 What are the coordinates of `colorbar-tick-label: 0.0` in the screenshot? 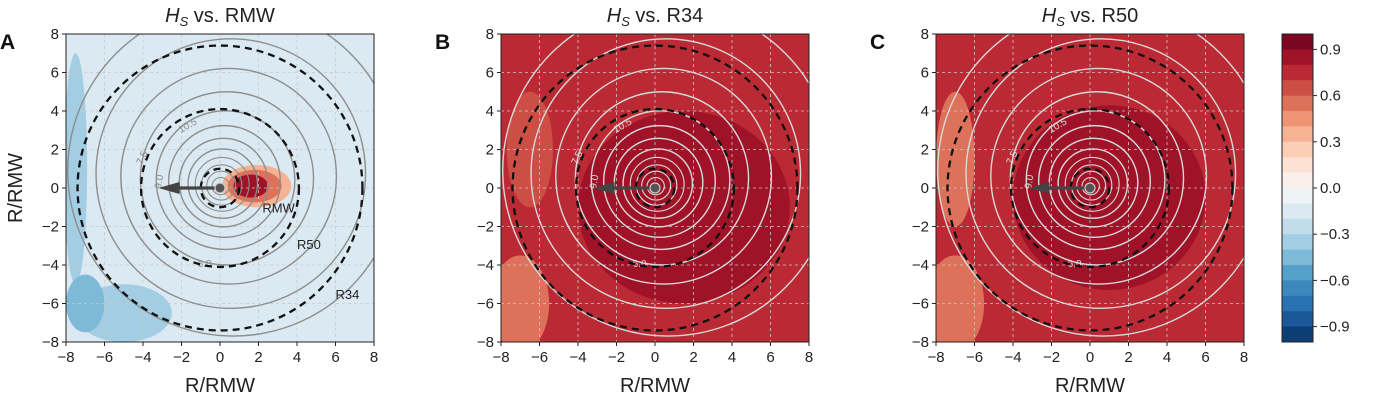 It's located at (1330, 188).